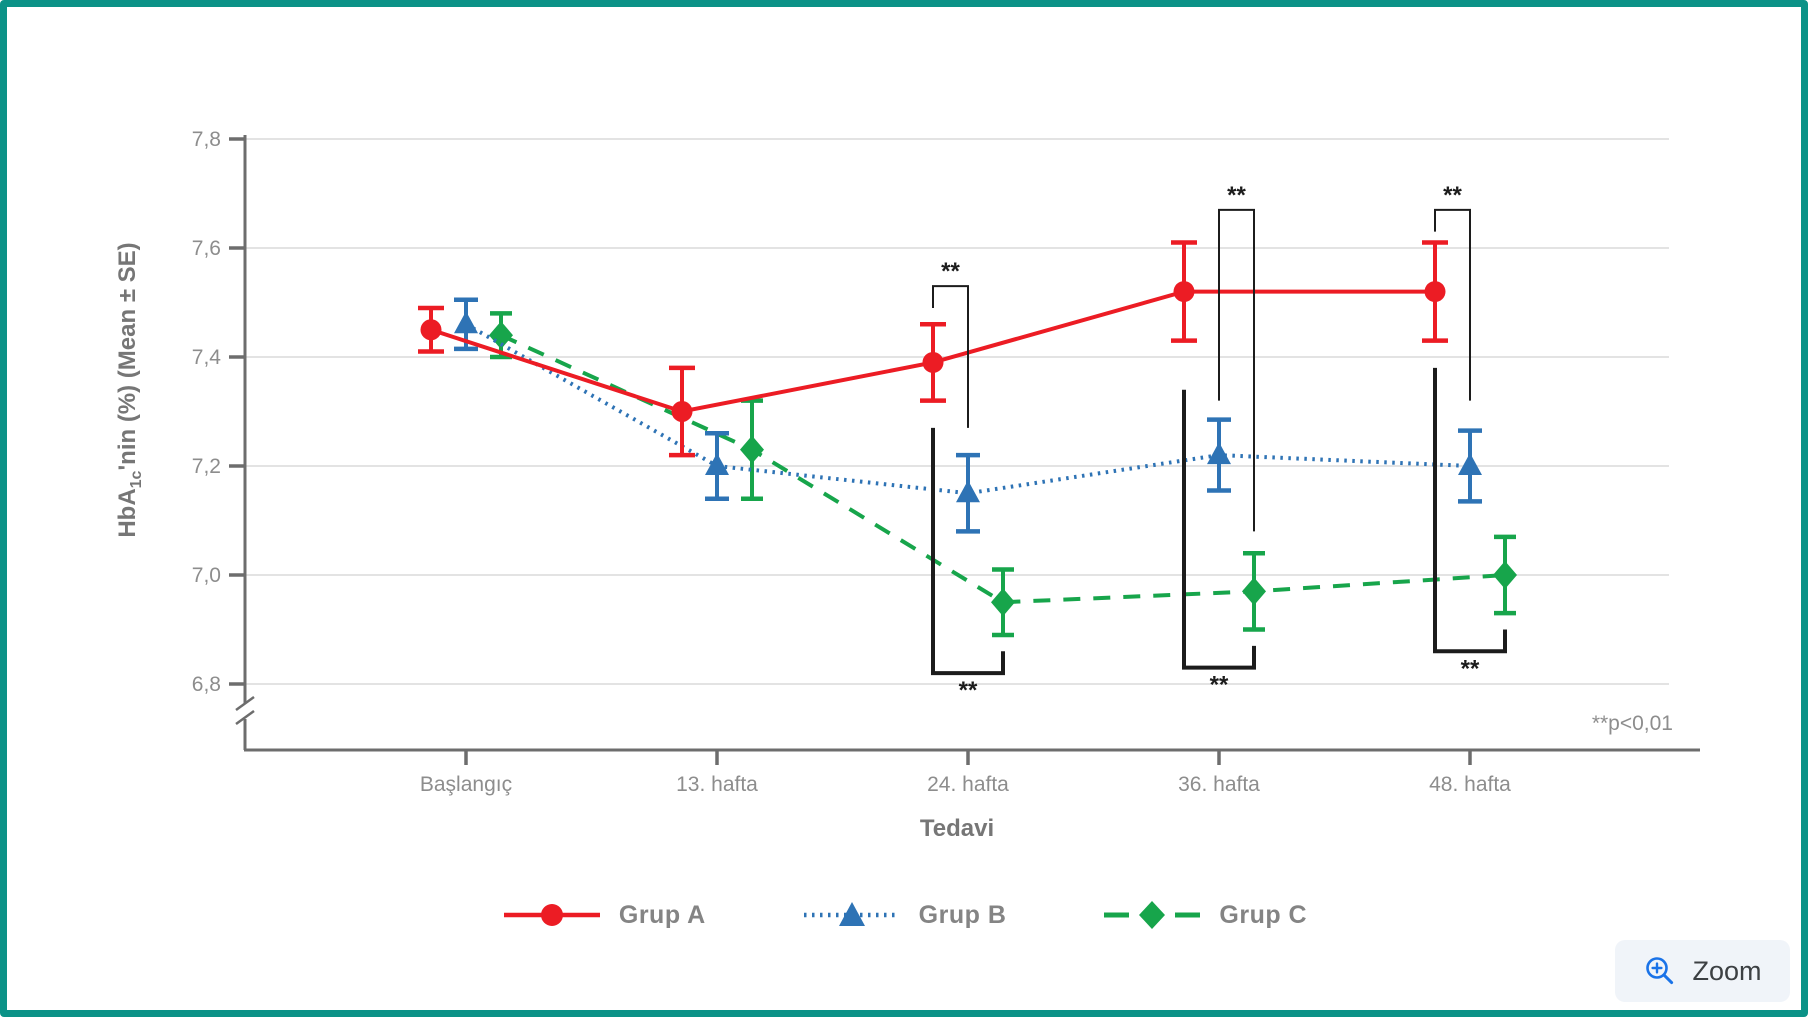 The image size is (1808, 1017). Describe the element at coordinates (1470, 784) in the screenshot. I see `x-tick-label: 48. hafta` at that location.